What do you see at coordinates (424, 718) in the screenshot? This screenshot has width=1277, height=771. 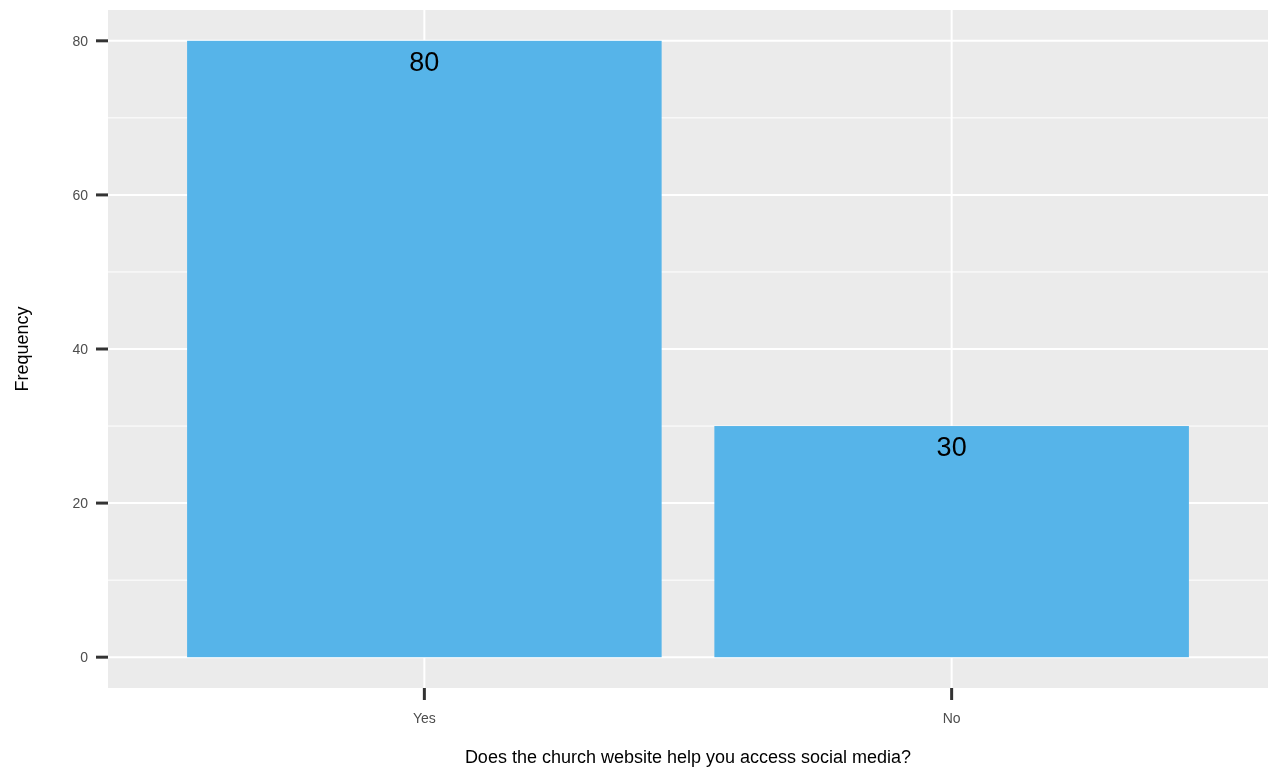 I see `x-tick-label: Yes` at bounding box center [424, 718].